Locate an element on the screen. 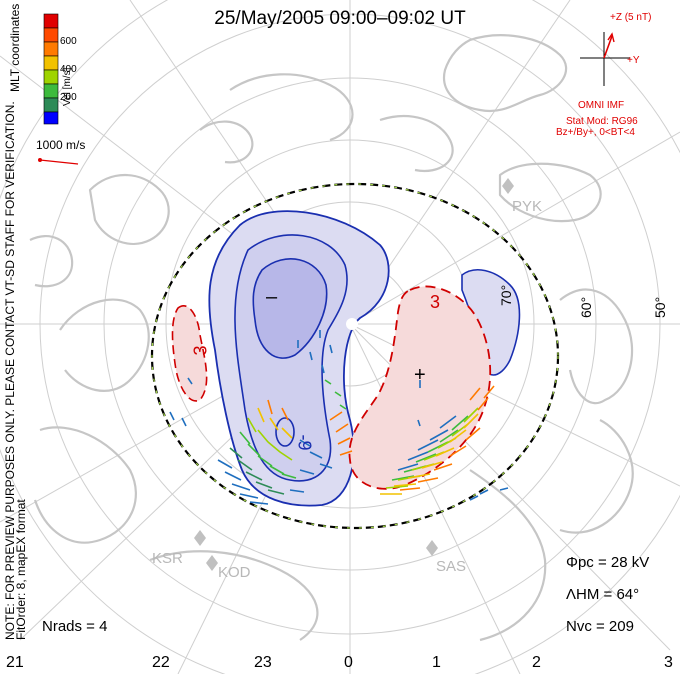  scale-vector is located at coordinates (58, 161).